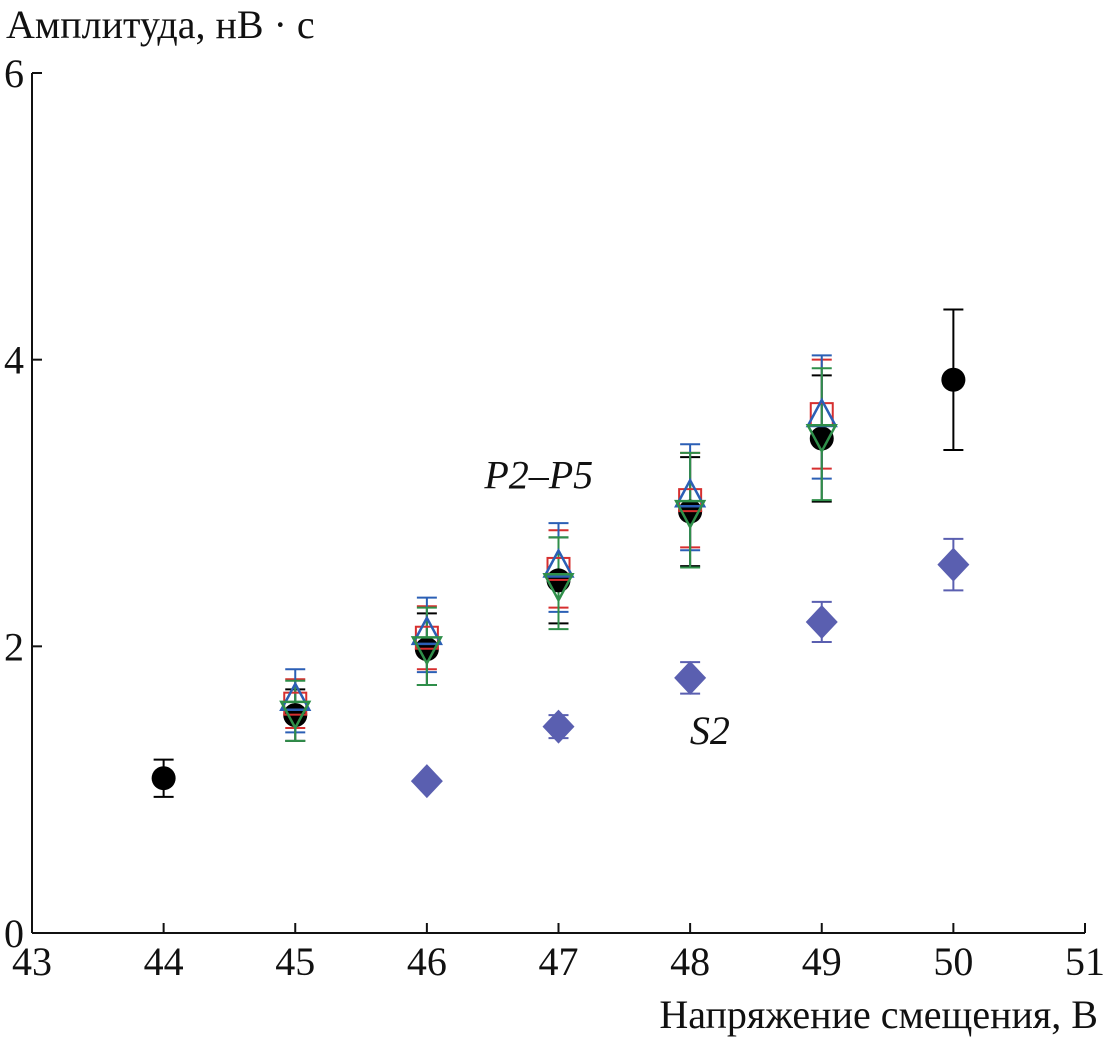  I want to click on x-tick-label: 49, so click(822, 961).